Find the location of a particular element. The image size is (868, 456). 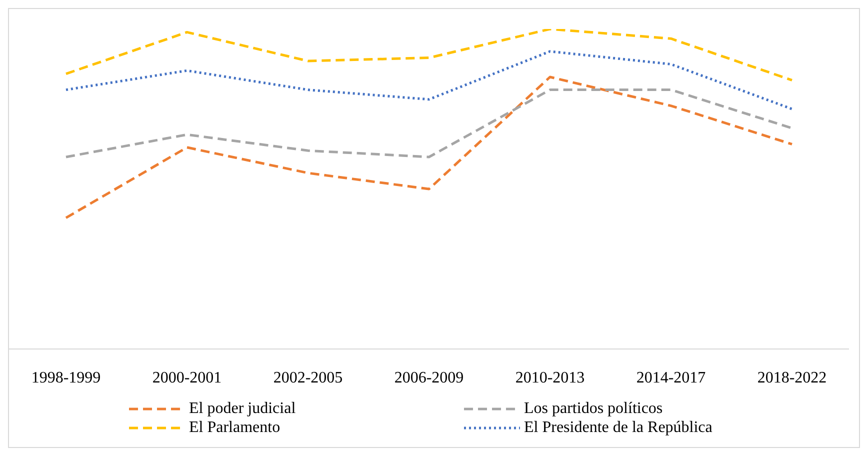

legend-label: Los partidos políticos is located at coordinates (593, 408).